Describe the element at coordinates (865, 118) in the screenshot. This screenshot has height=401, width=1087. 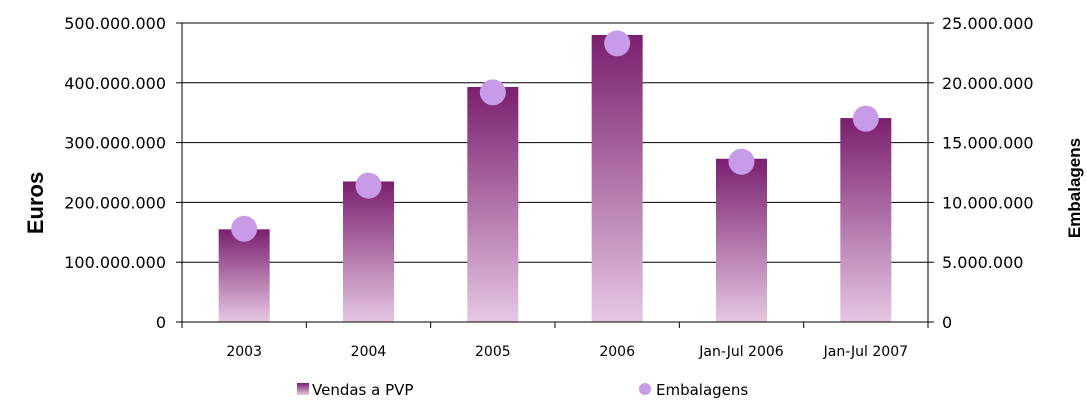
I see `point-jan-jul-2007` at that location.